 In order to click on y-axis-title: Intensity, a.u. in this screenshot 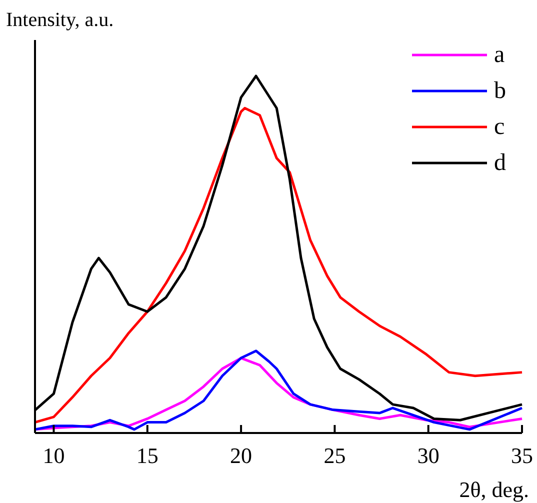, I will do `click(60, 20)`.